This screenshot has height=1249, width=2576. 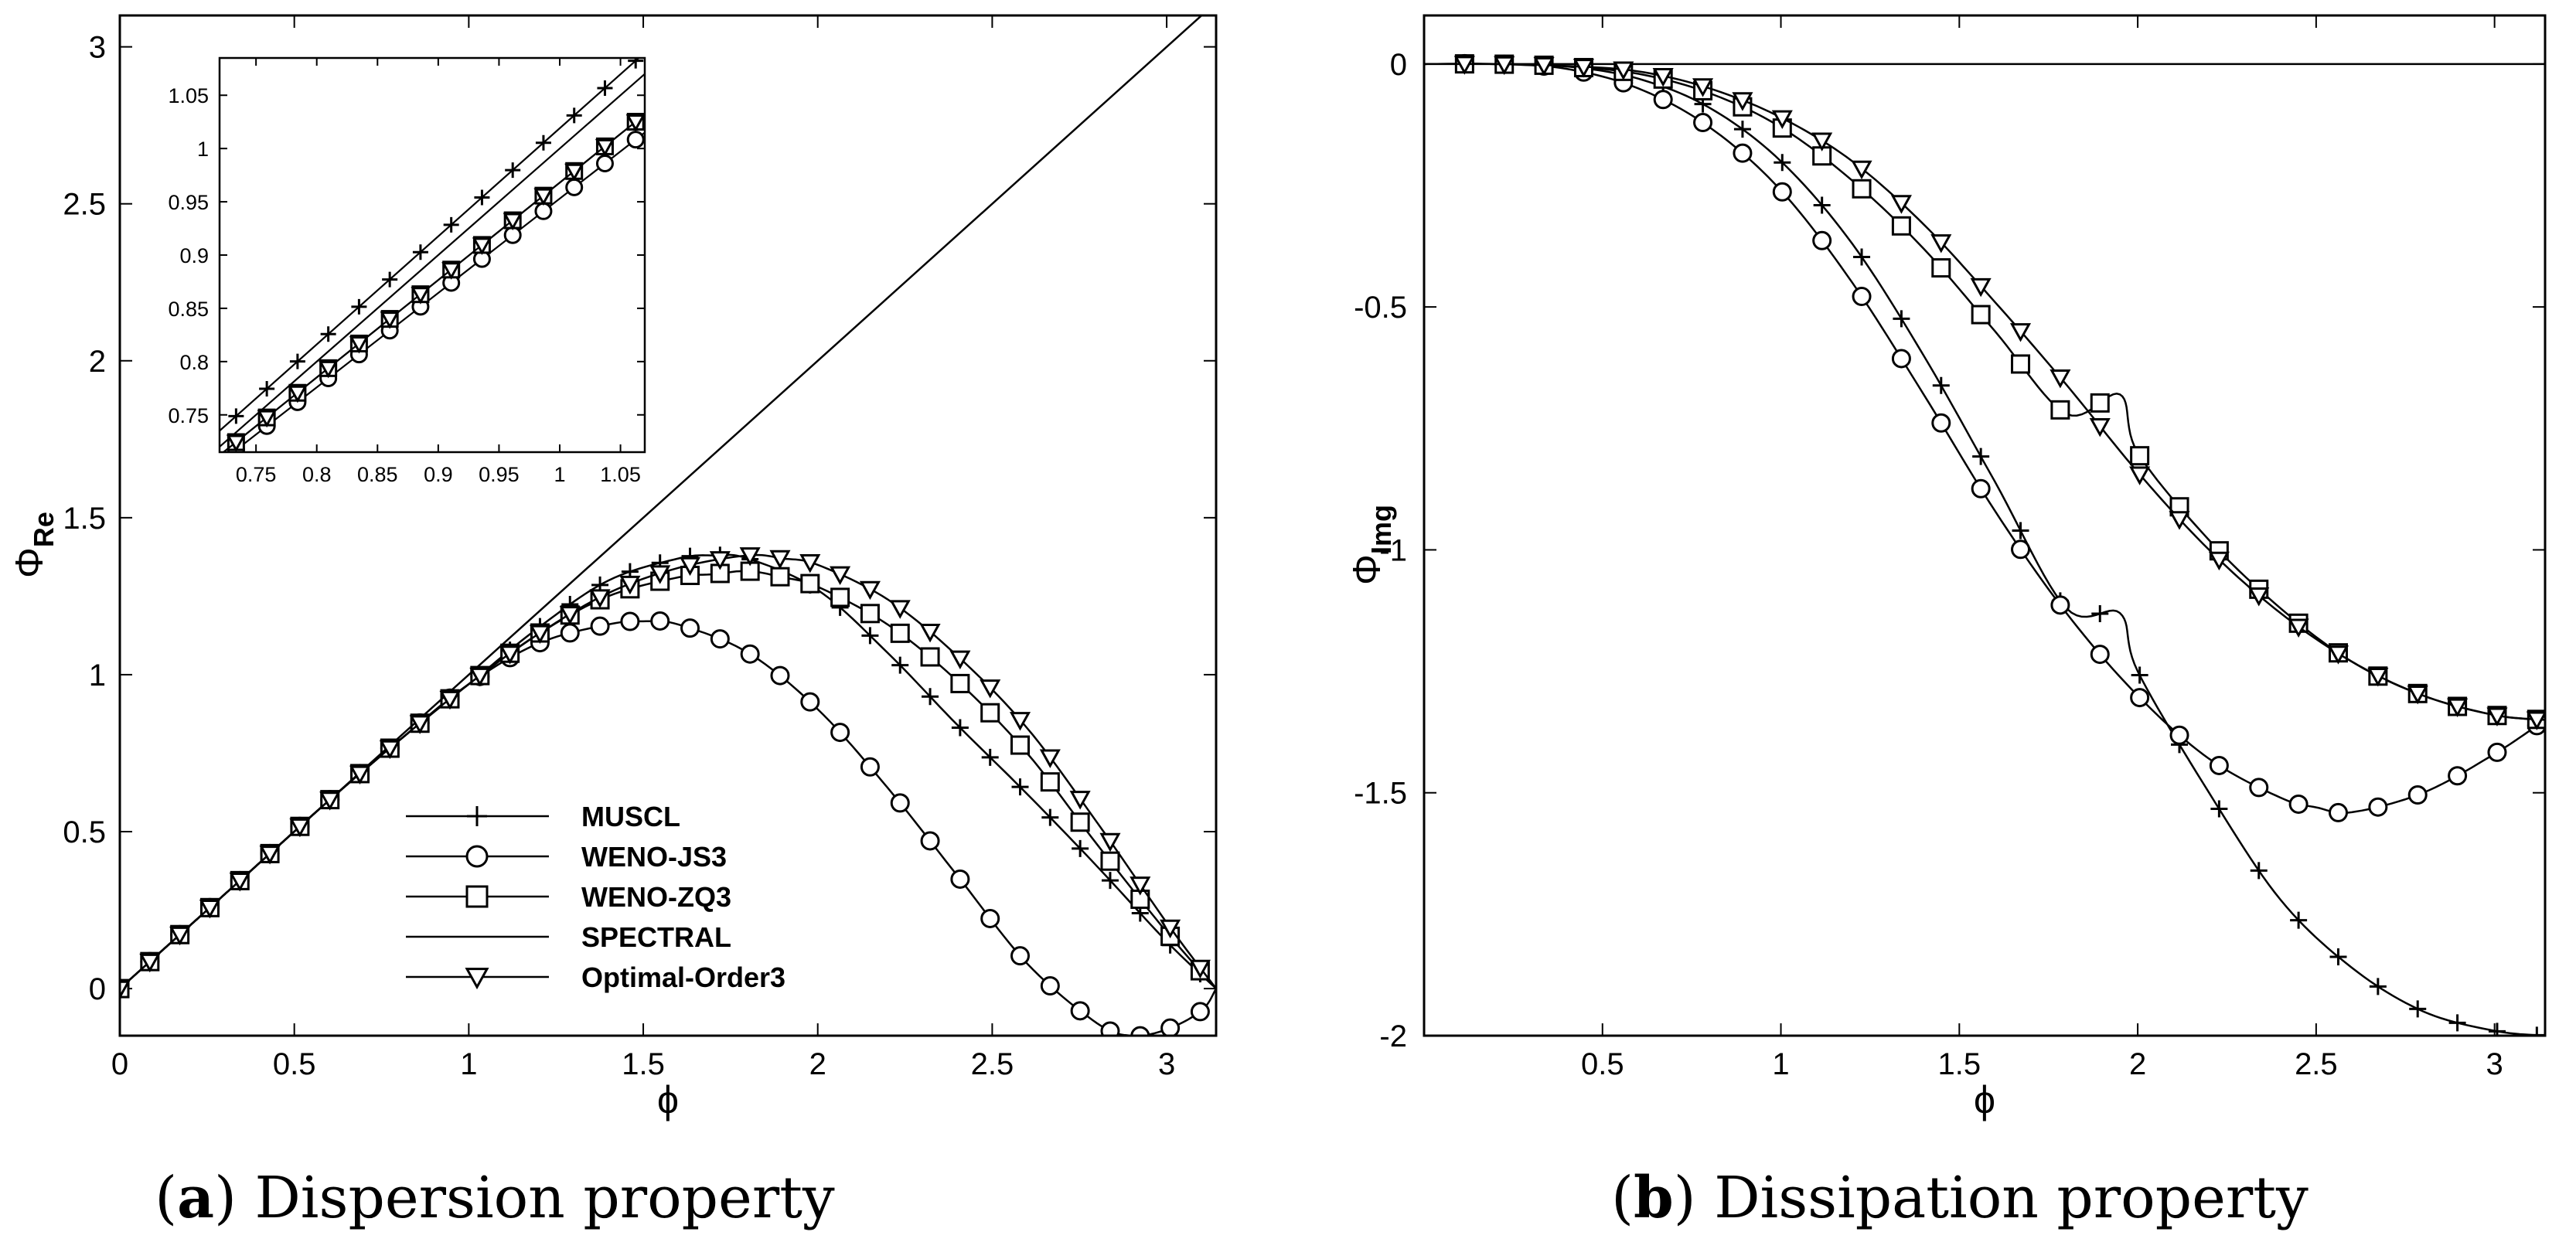 I want to click on legend-weno-js3-marker, so click(x=477, y=856).